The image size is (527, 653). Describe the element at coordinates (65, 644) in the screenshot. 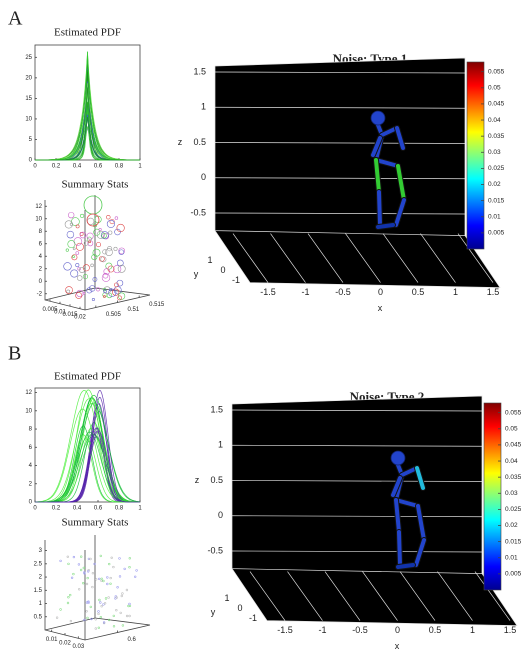

I see `x-tick-label: 0.02` at that location.